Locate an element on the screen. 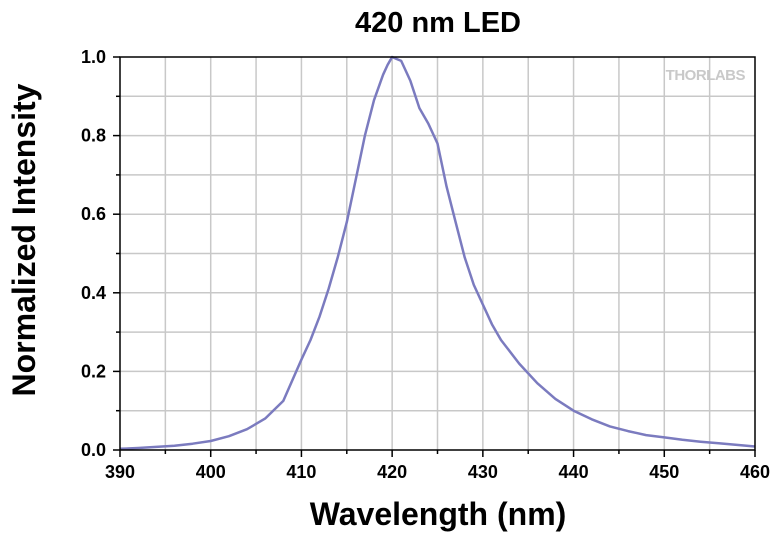  y-tick-label: 0.2 is located at coordinates (93, 371).